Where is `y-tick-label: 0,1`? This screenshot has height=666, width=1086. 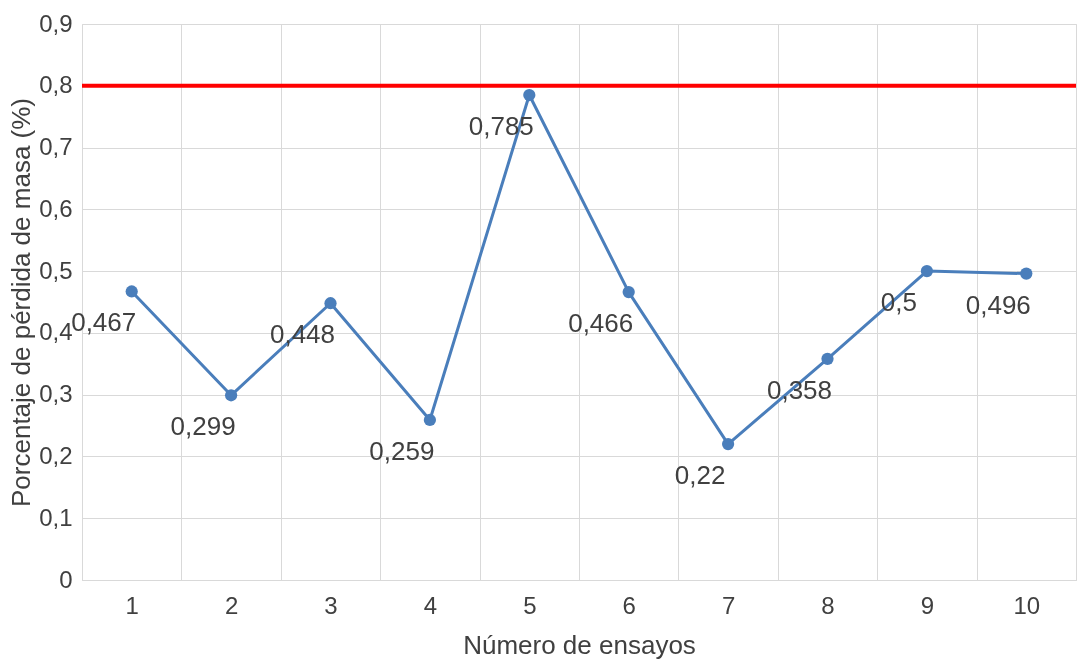 y-tick-label: 0,1 is located at coordinates (56, 517).